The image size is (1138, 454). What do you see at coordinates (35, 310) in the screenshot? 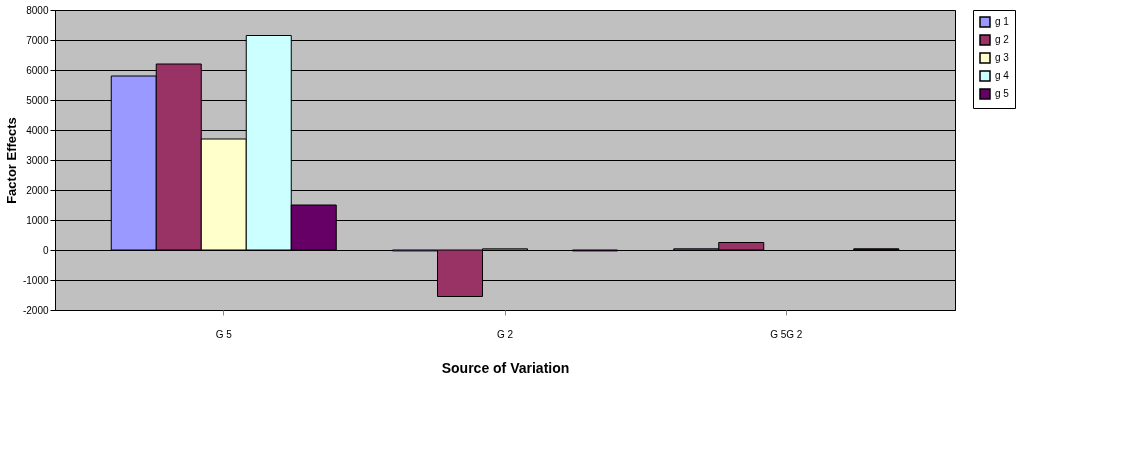
I see `y-tick-label: -2000` at bounding box center [35, 310].